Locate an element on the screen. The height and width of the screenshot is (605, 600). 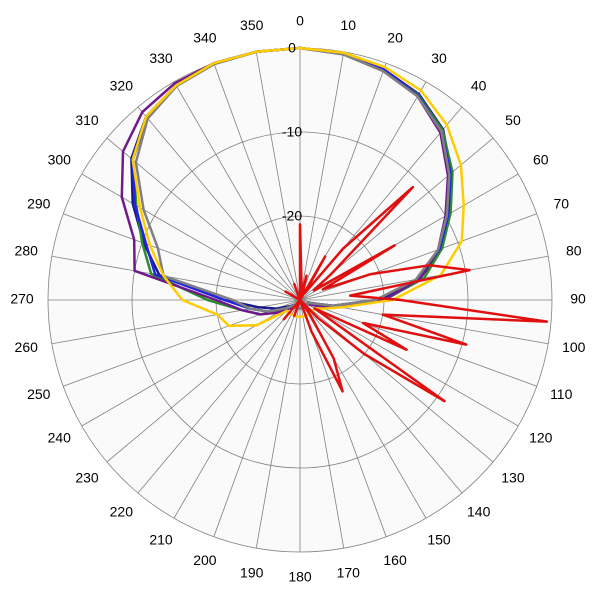
theta-tick-label: 250 is located at coordinates (39, 394).